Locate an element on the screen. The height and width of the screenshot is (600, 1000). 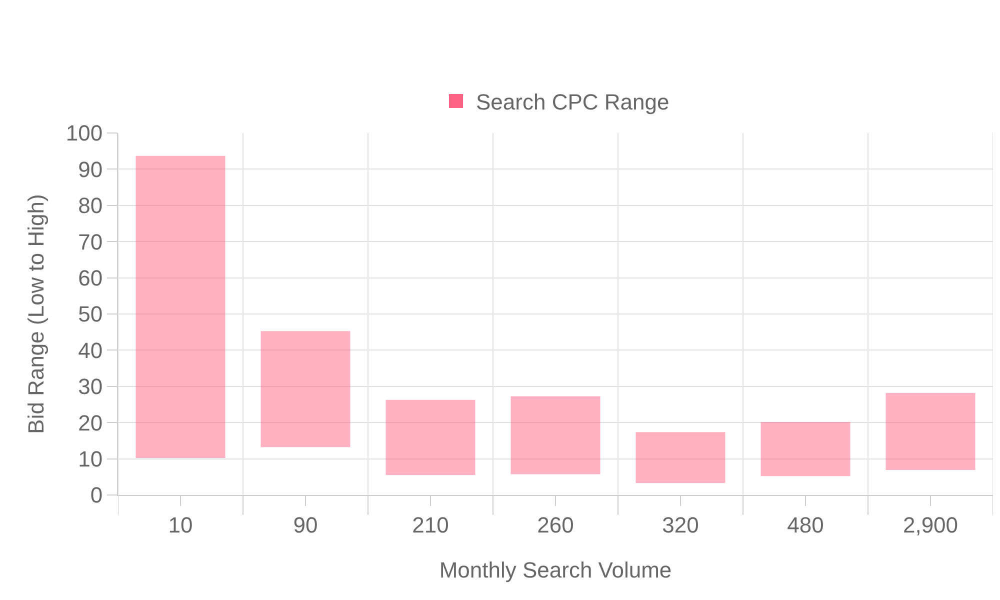
y-tick-label: 60 is located at coordinates (90, 278).